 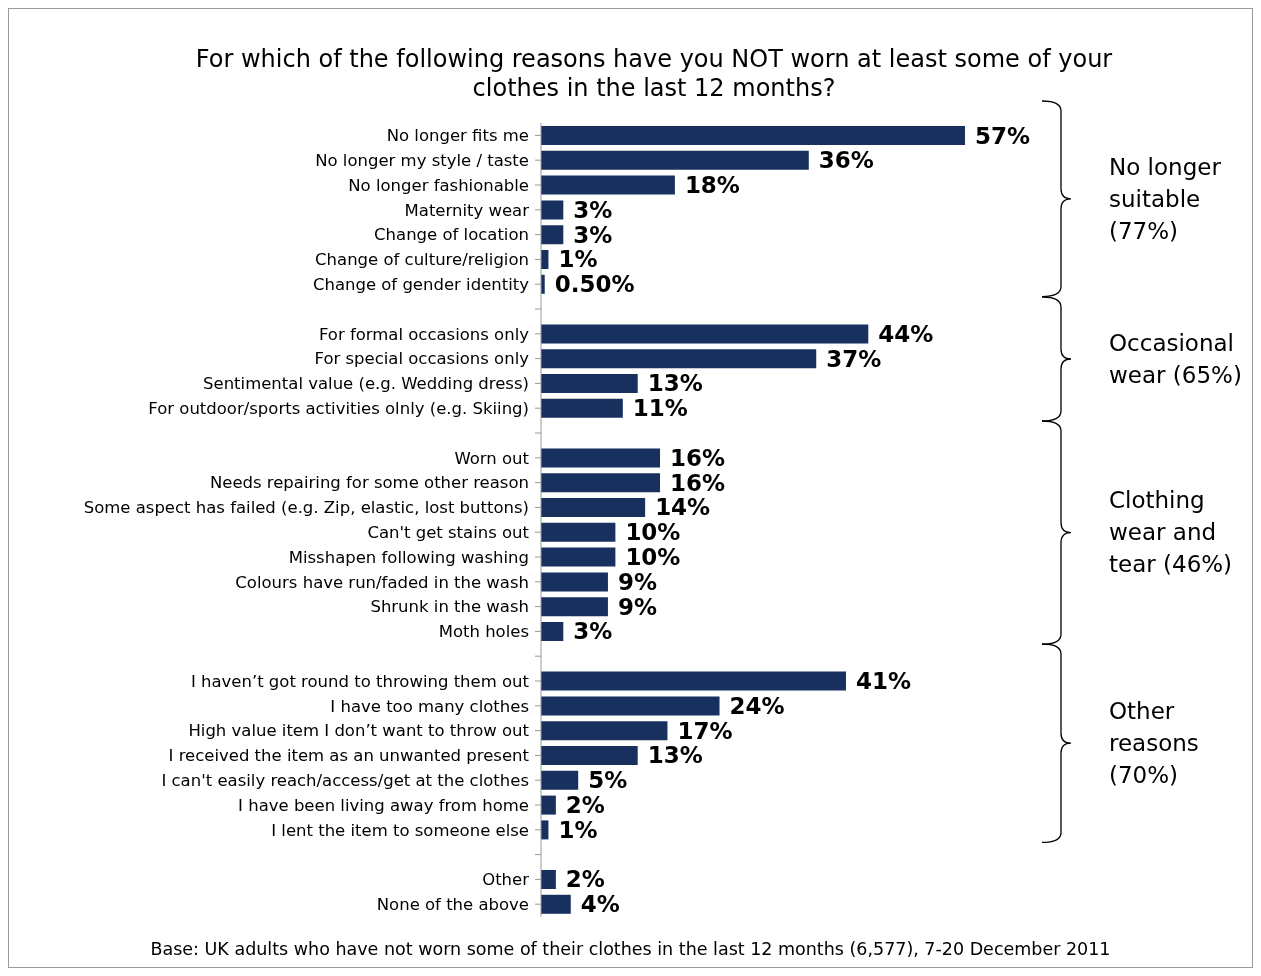 I want to click on y-tick-label: No longer my style / taste, so click(x=422, y=161).